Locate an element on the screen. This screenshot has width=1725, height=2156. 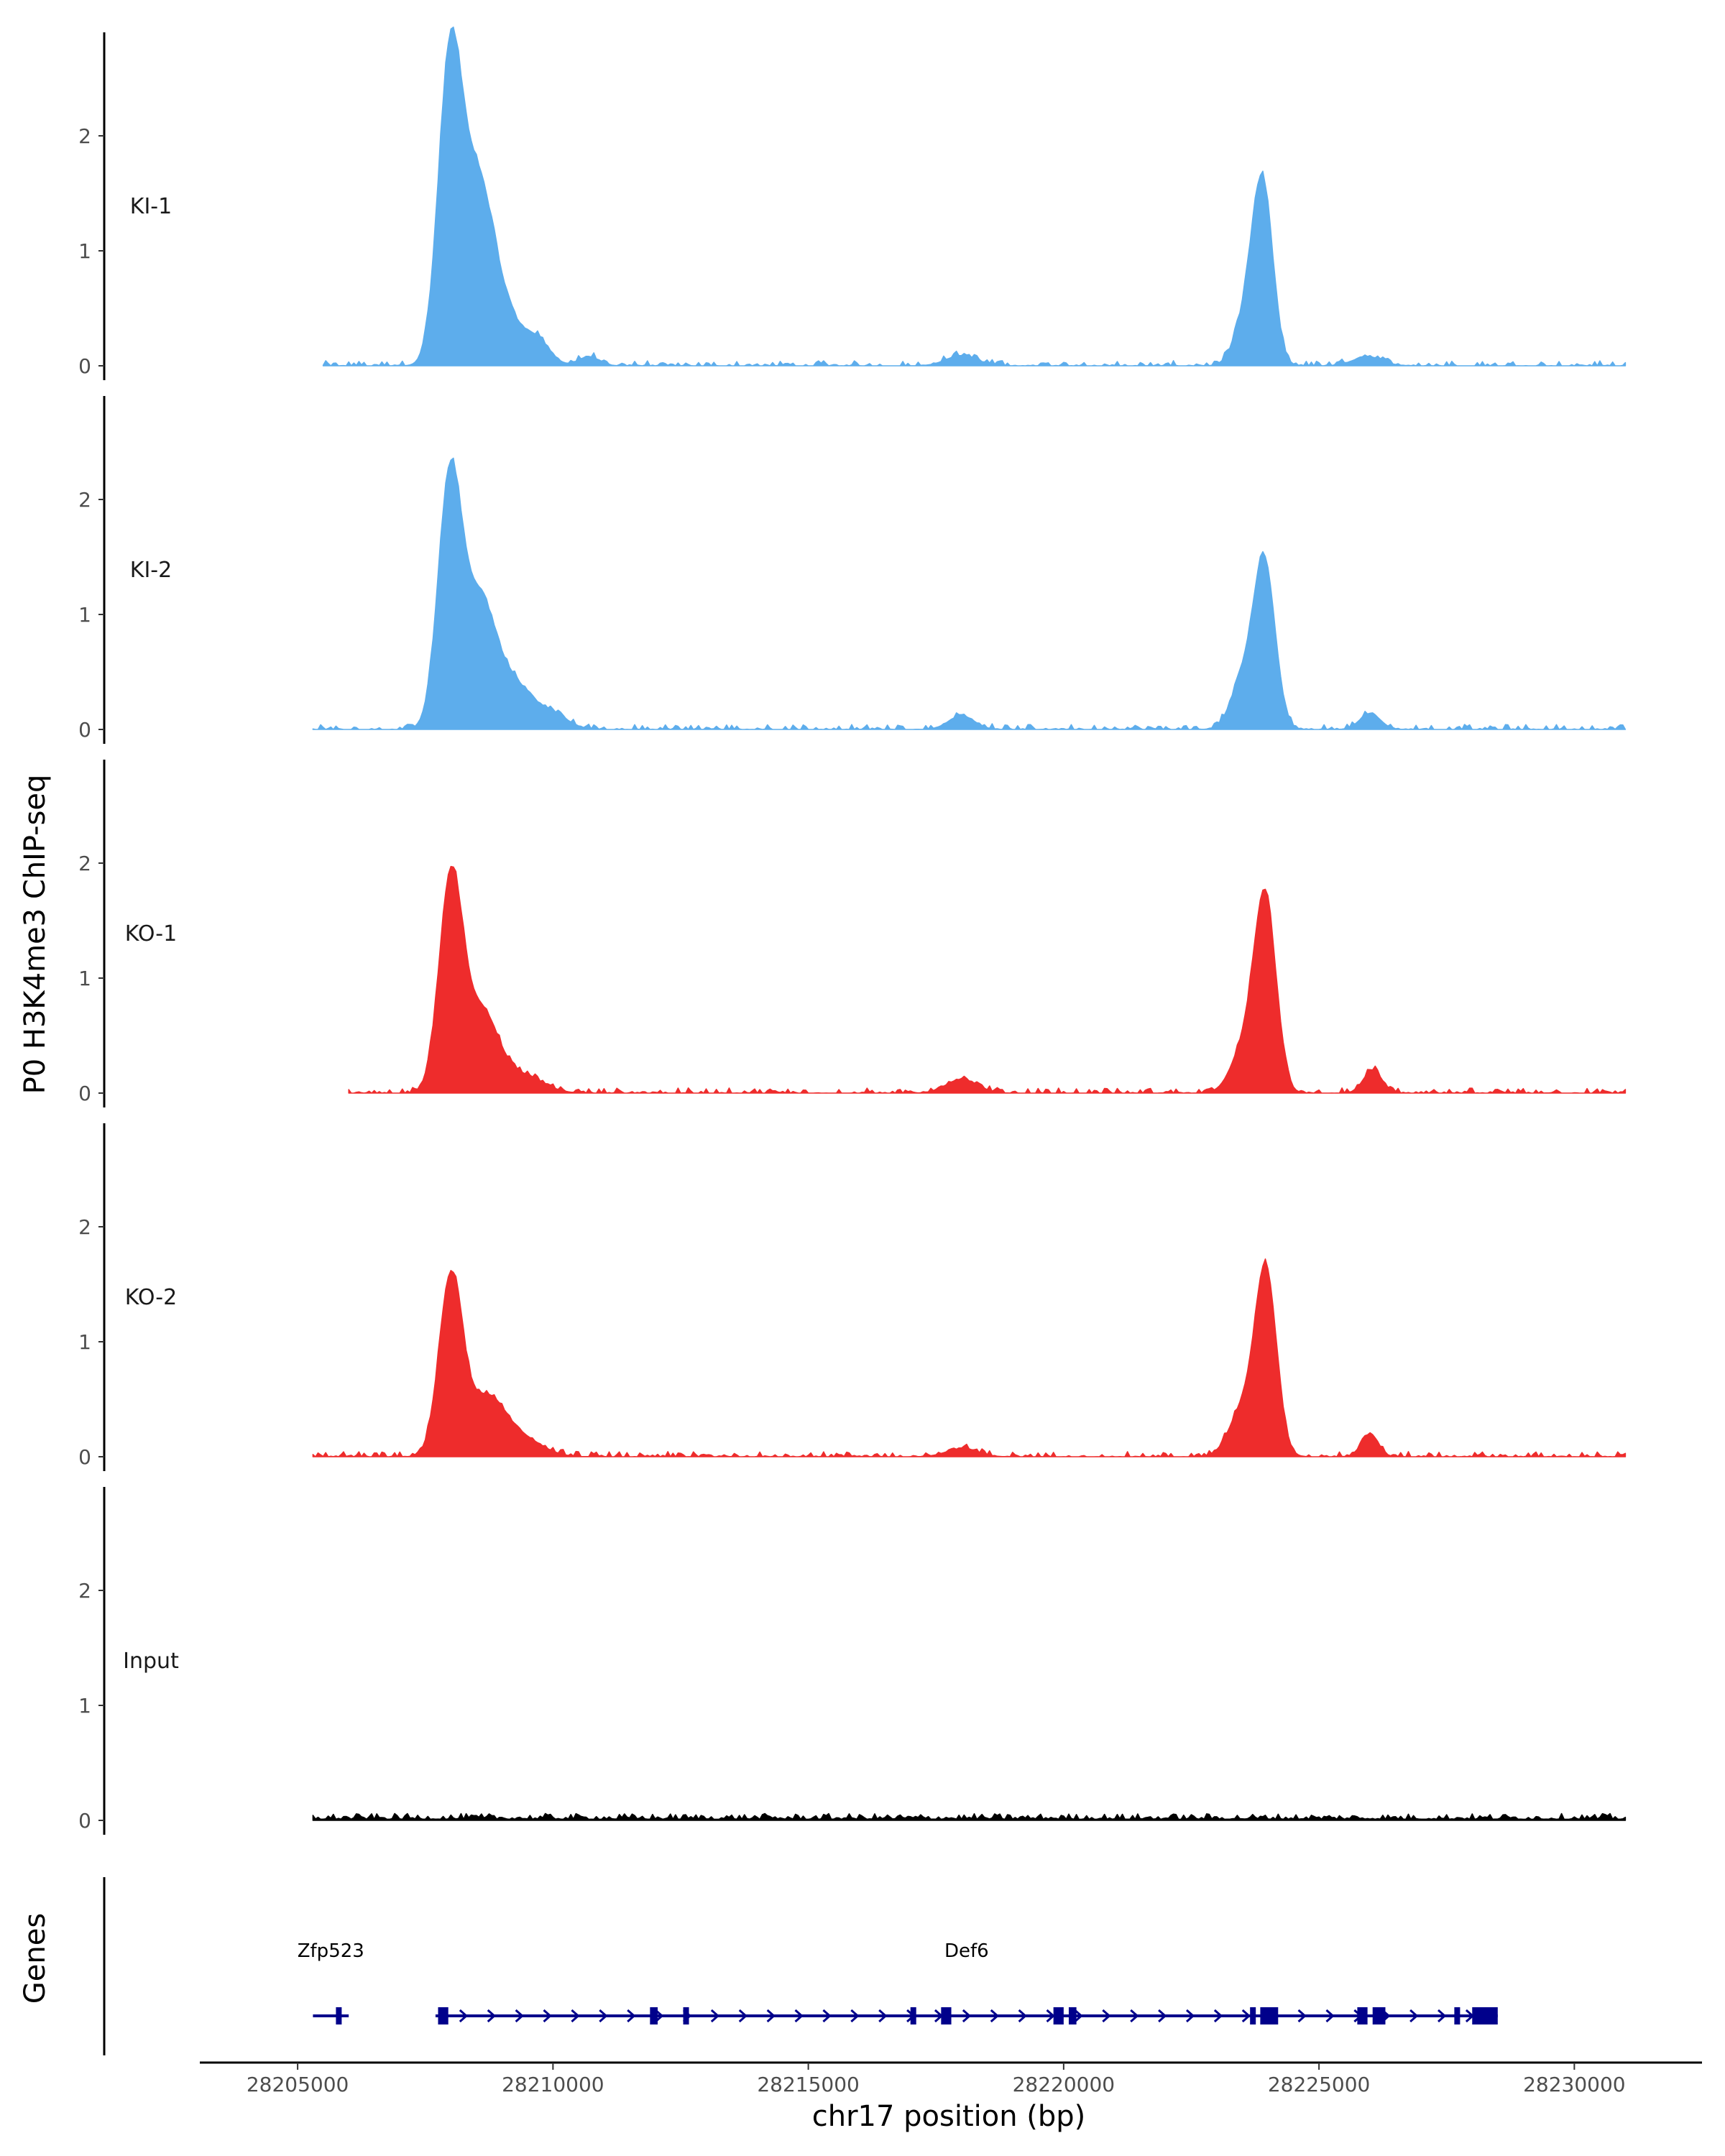
gene-label: Def6 is located at coordinates (966, 1951).